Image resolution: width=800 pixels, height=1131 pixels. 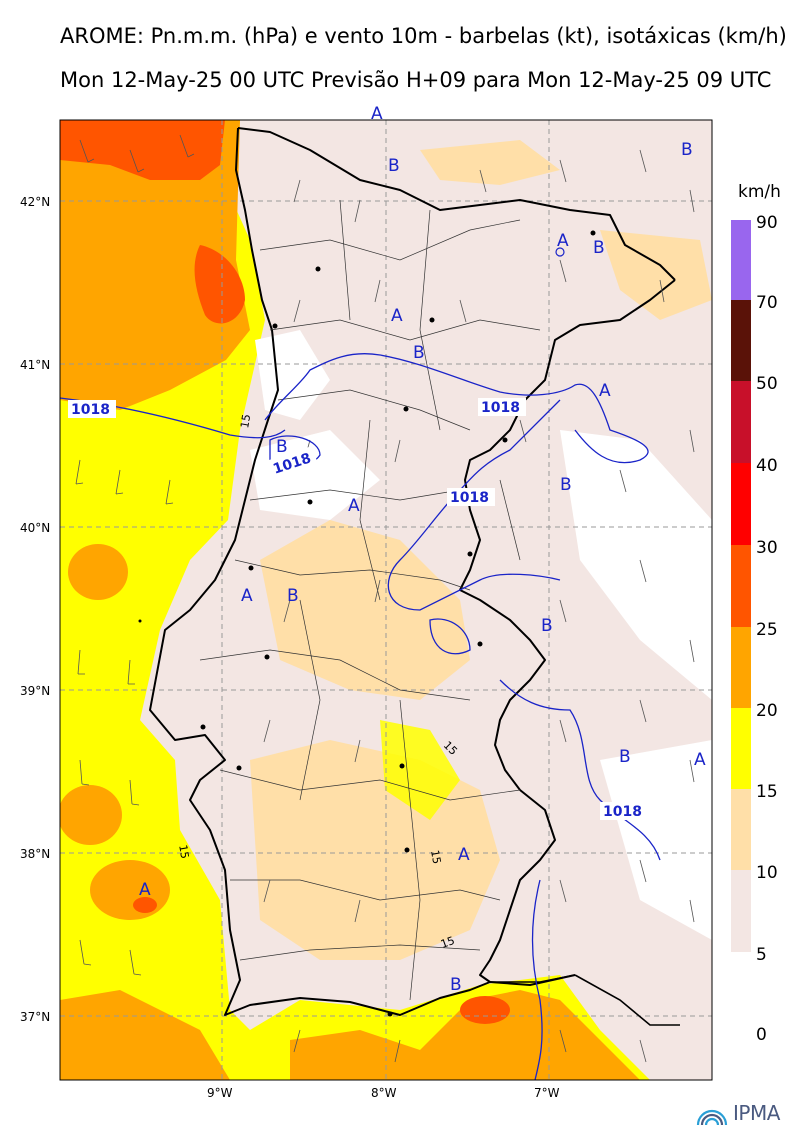 I want to click on colorbar-tick: 30, so click(x=767, y=548).